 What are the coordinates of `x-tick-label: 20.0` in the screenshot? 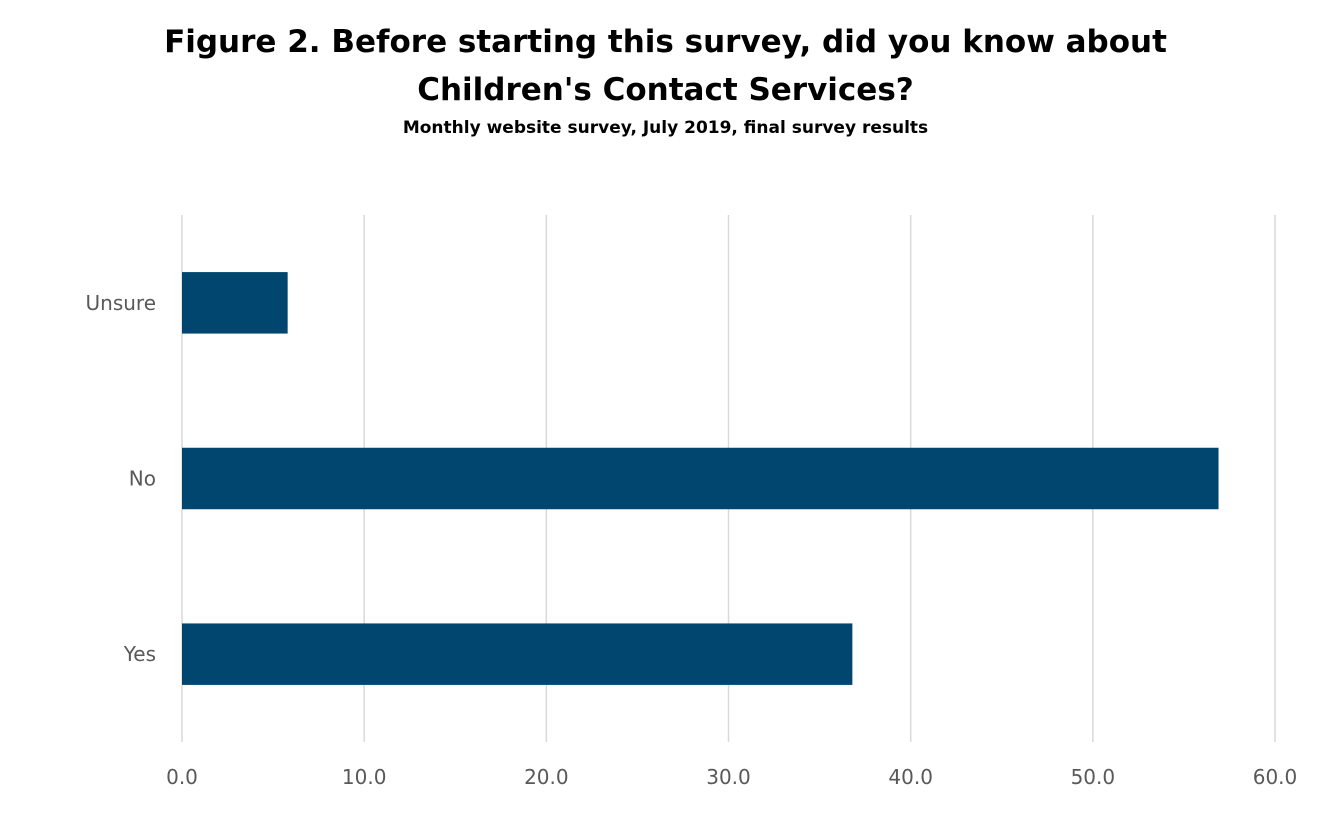 It's located at (546, 777).